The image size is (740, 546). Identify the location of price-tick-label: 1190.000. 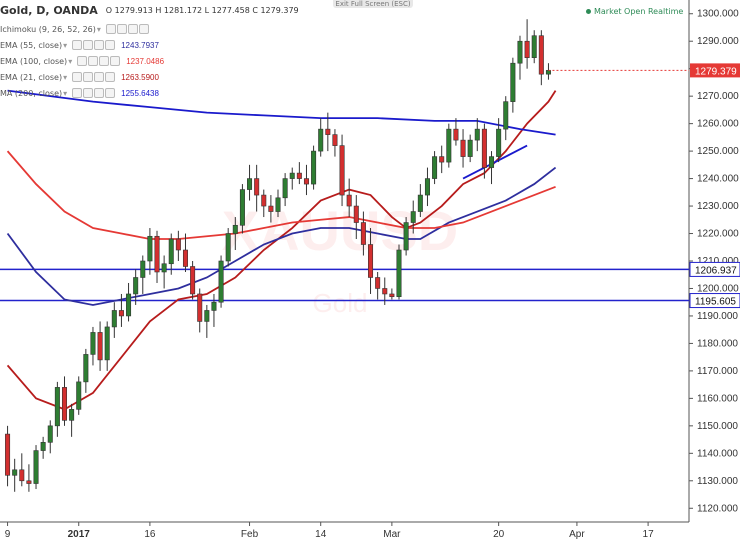
(717, 316).